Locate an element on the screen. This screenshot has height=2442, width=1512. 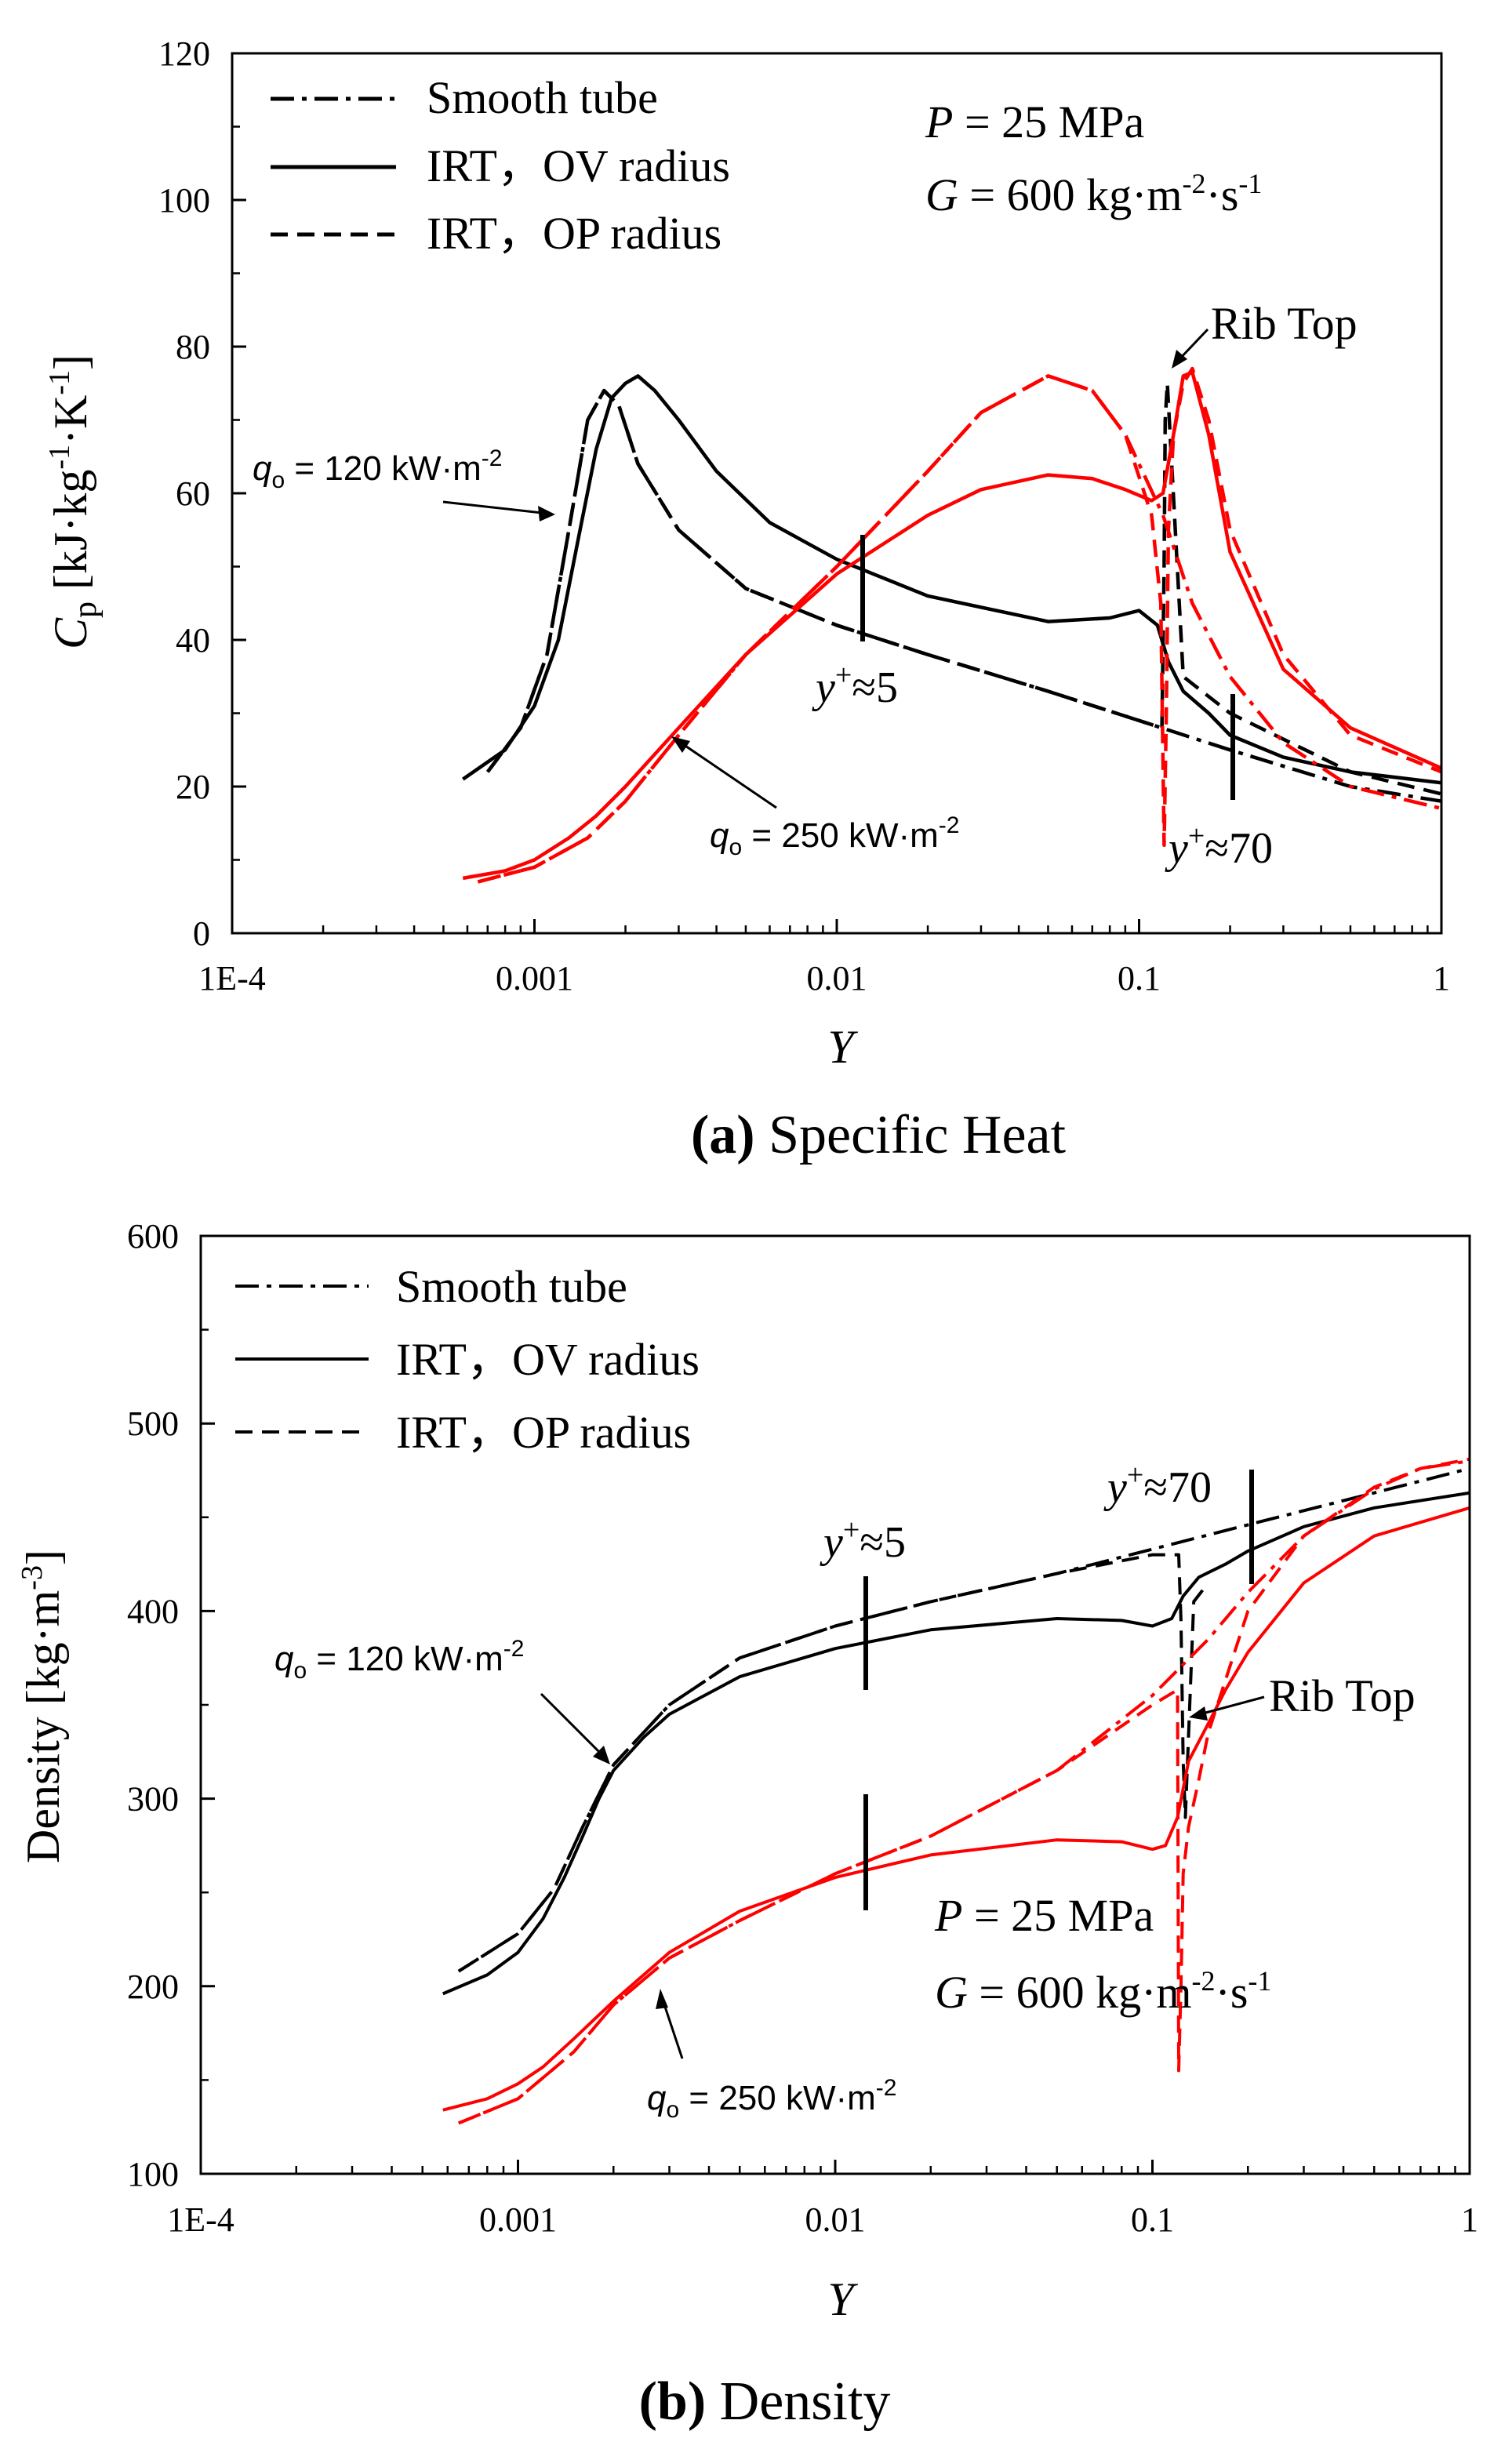
panel-a-curves is located at coordinates (951, 625).